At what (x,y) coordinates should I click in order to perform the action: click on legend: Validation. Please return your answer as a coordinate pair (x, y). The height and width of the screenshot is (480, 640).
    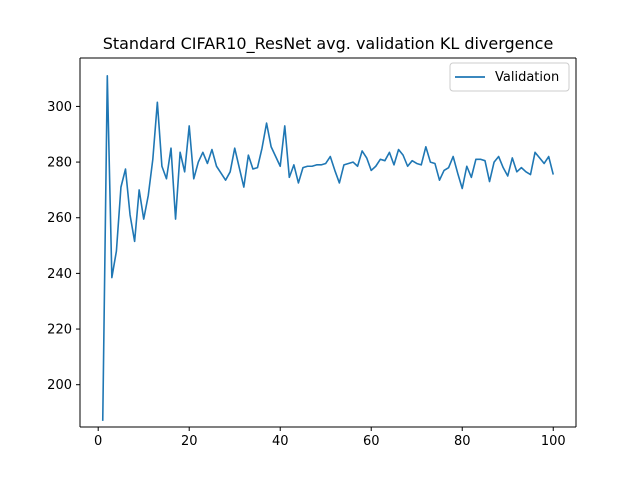
    Looking at the image, I should click on (509, 77).